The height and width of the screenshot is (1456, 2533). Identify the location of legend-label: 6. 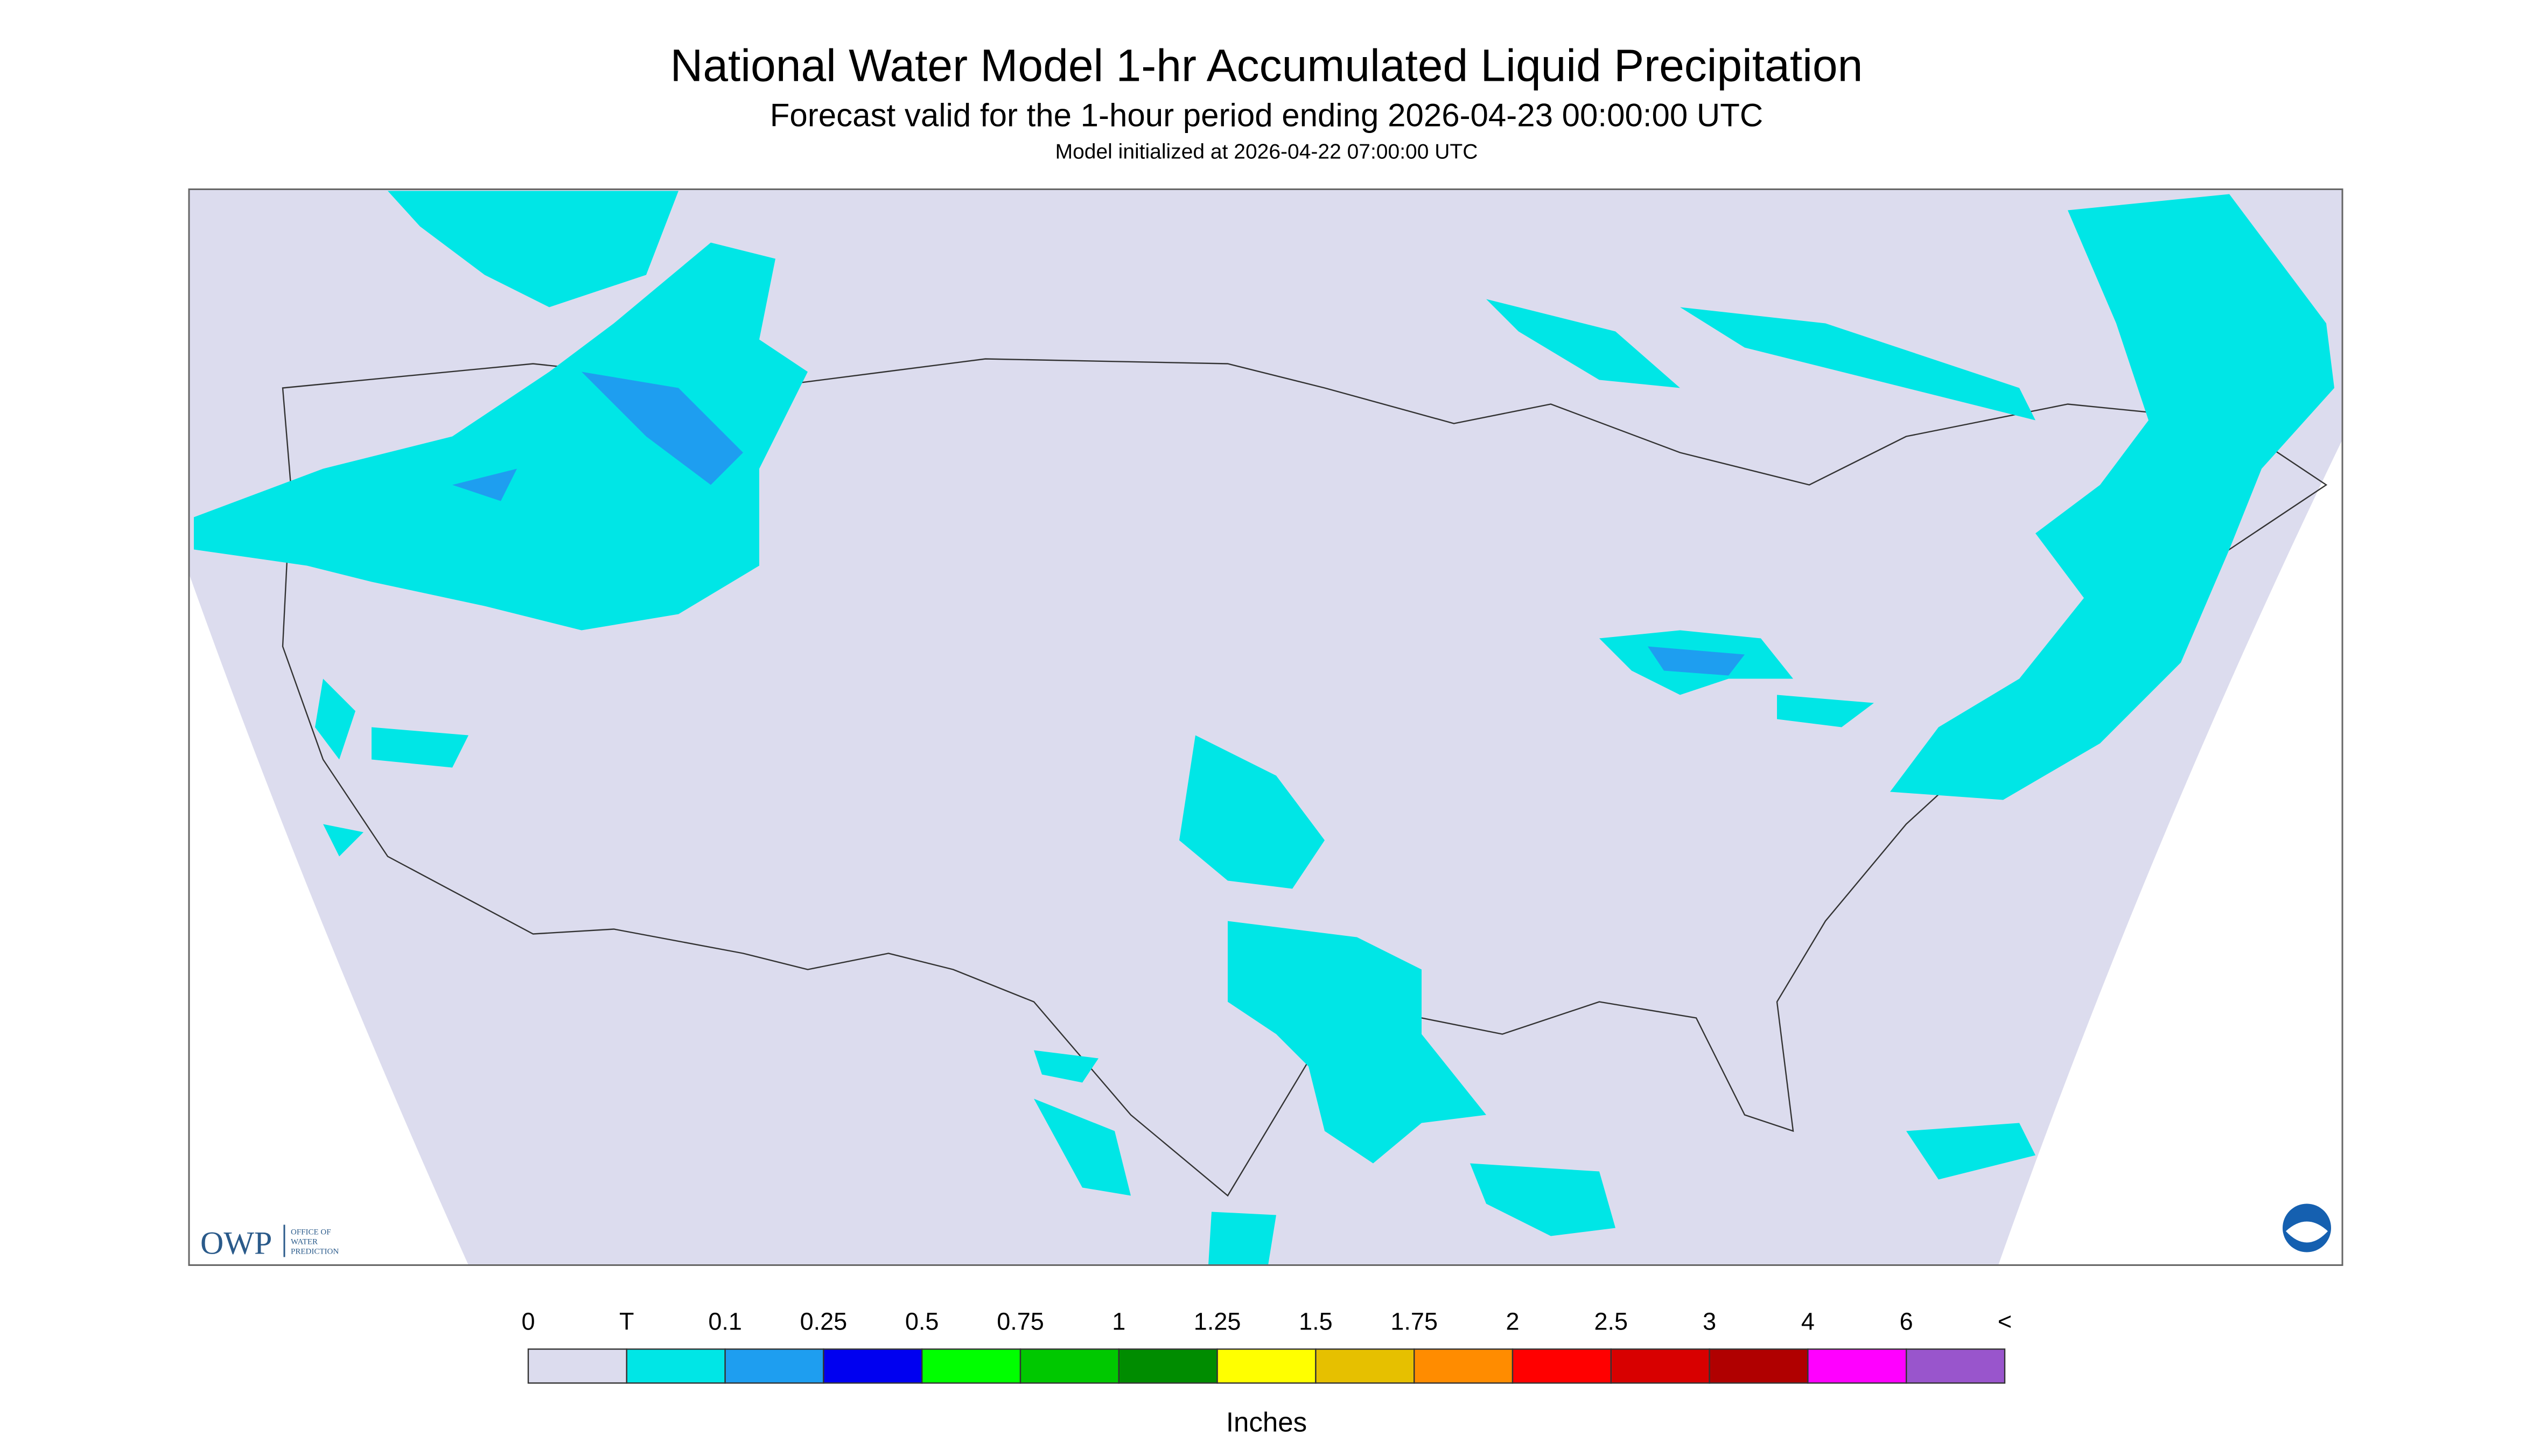
(1907, 1321).